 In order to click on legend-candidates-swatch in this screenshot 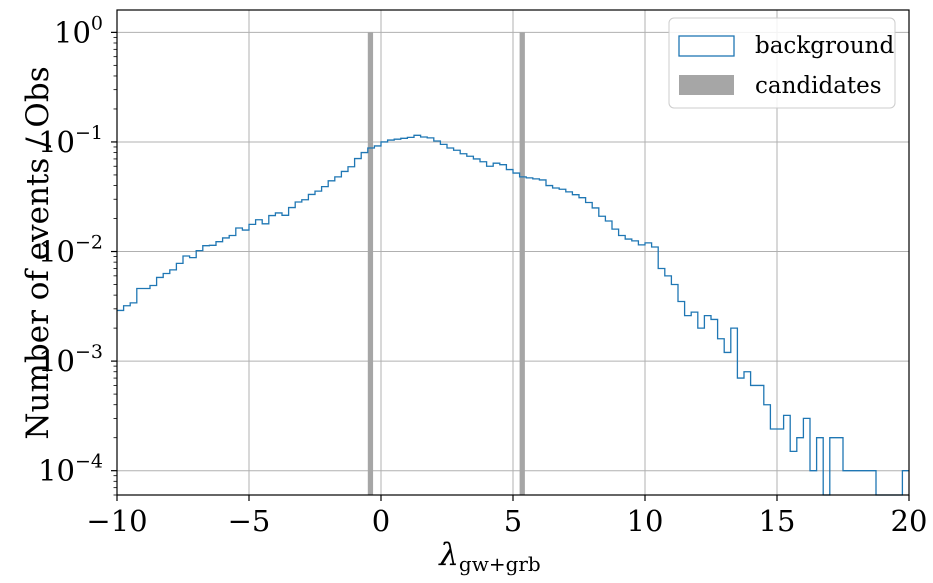, I will do `click(706, 85)`.